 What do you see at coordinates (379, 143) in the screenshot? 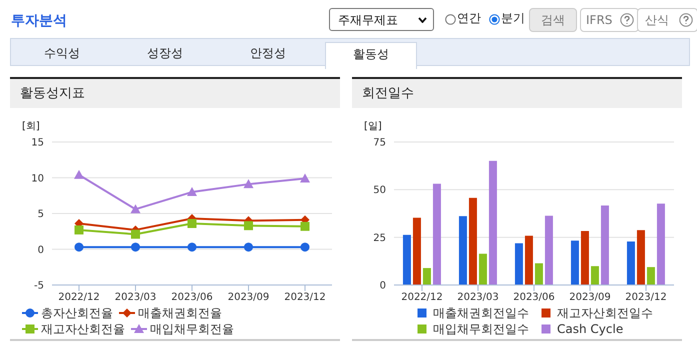
I see `y-tick-label: 75` at bounding box center [379, 143].